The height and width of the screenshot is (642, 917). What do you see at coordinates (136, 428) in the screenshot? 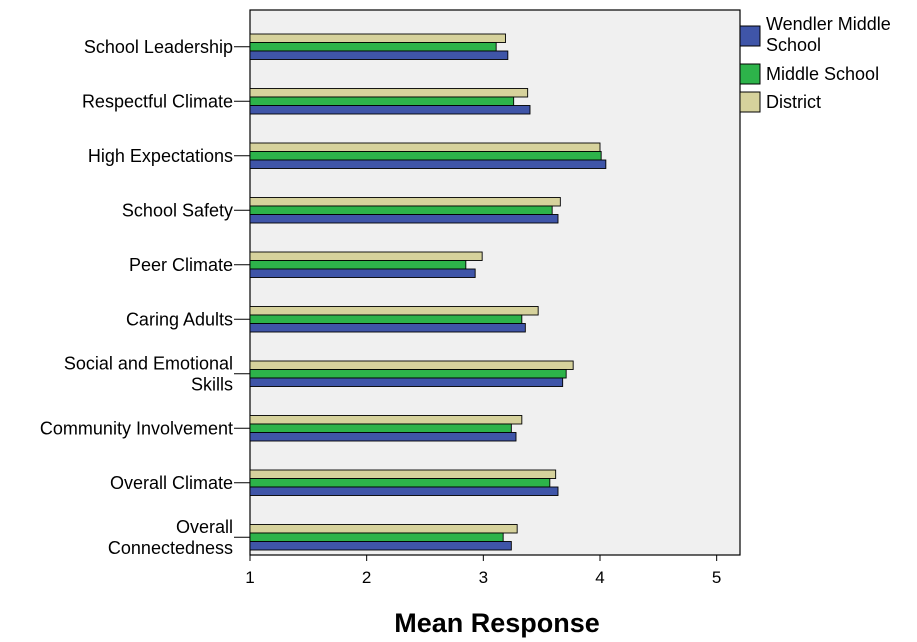
I see `y-tick-label: Community Involvement` at bounding box center [136, 428].